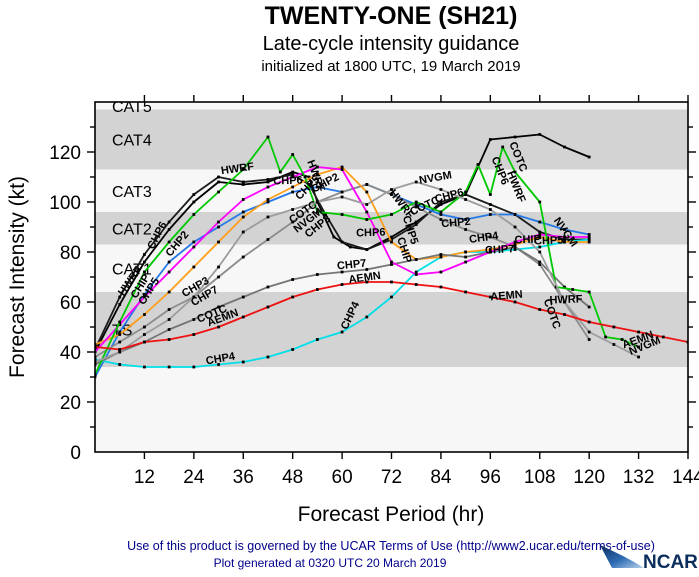  What do you see at coordinates (391, 477) in the screenshot?
I see `x-tick-label: 72` at bounding box center [391, 477].